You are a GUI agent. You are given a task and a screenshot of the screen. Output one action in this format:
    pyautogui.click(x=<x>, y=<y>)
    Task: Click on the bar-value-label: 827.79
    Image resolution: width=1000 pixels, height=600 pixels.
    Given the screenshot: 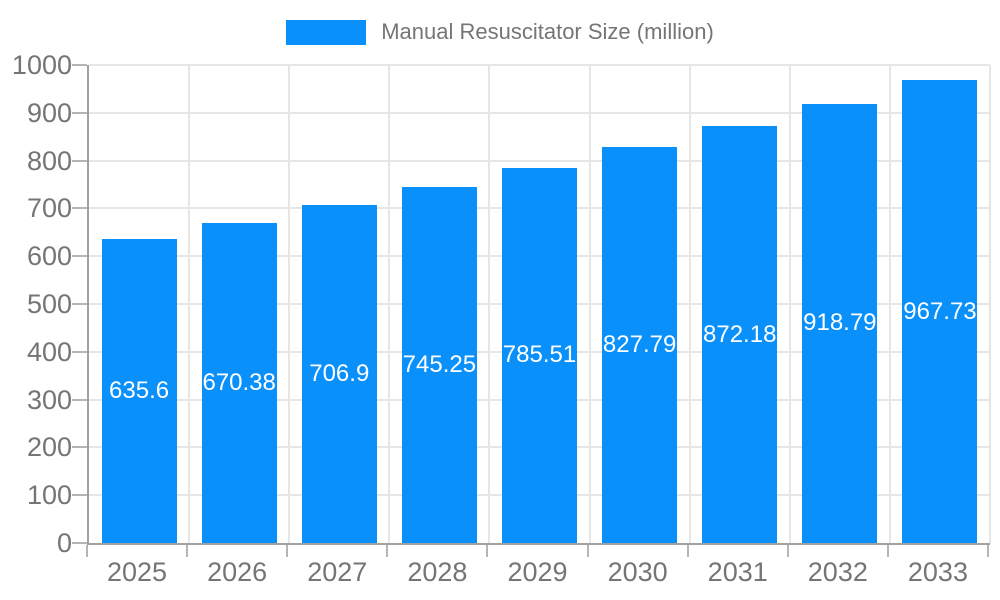 What is the action you would take?
    pyautogui.click(x=639, y=345)
    